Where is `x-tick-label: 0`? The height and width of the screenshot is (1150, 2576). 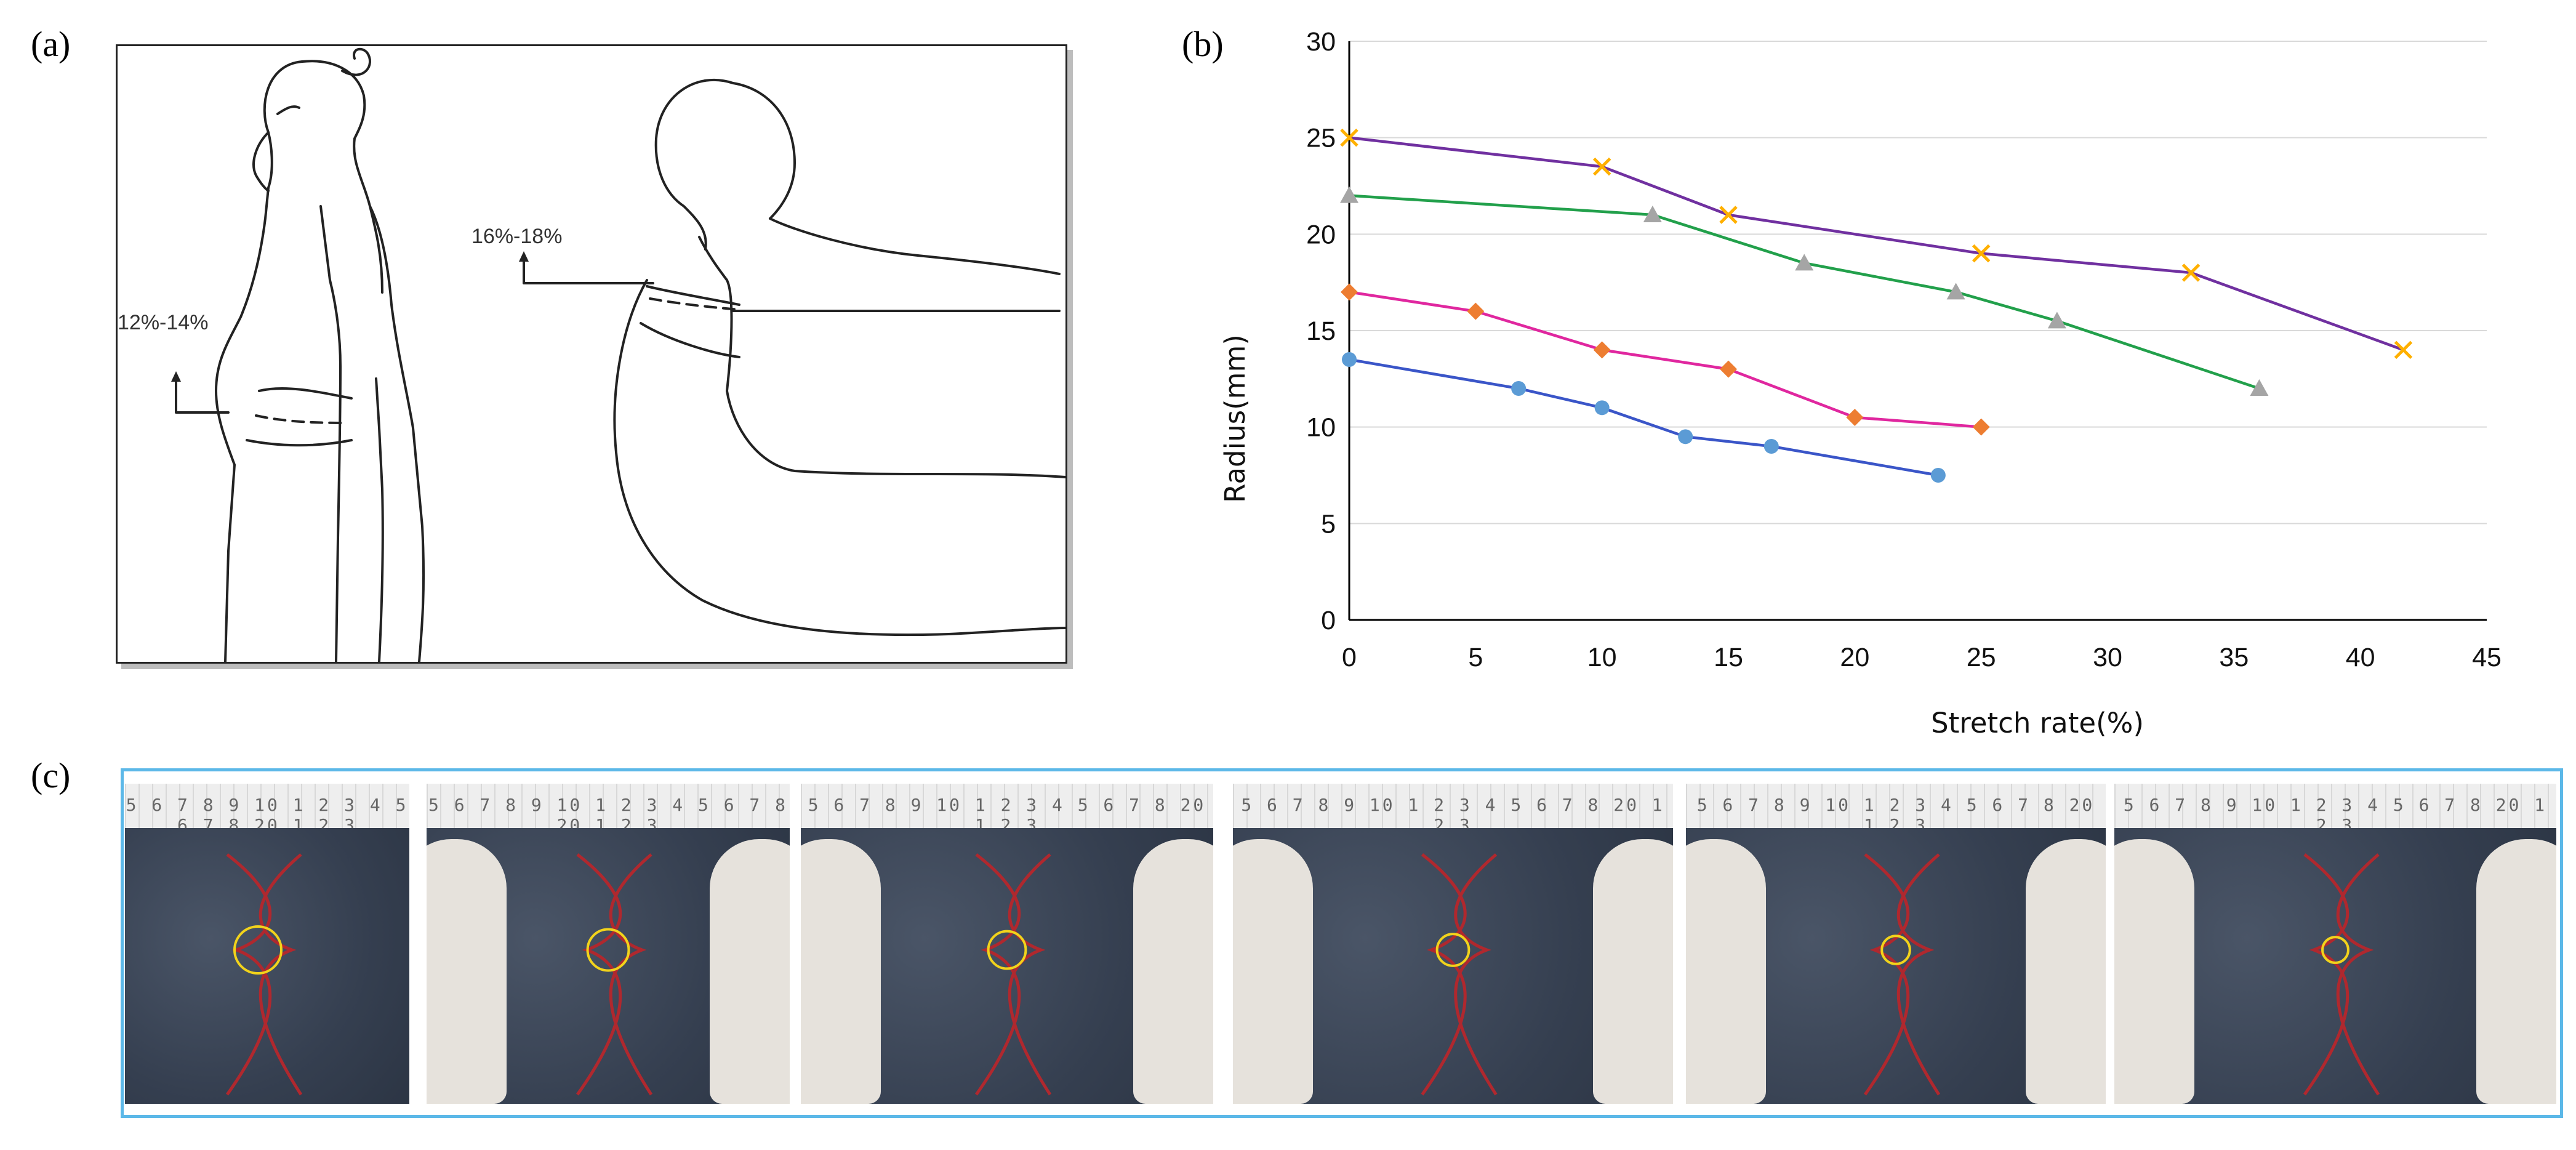
x-tick-label: 0 is located at coordinates (1350, 657).